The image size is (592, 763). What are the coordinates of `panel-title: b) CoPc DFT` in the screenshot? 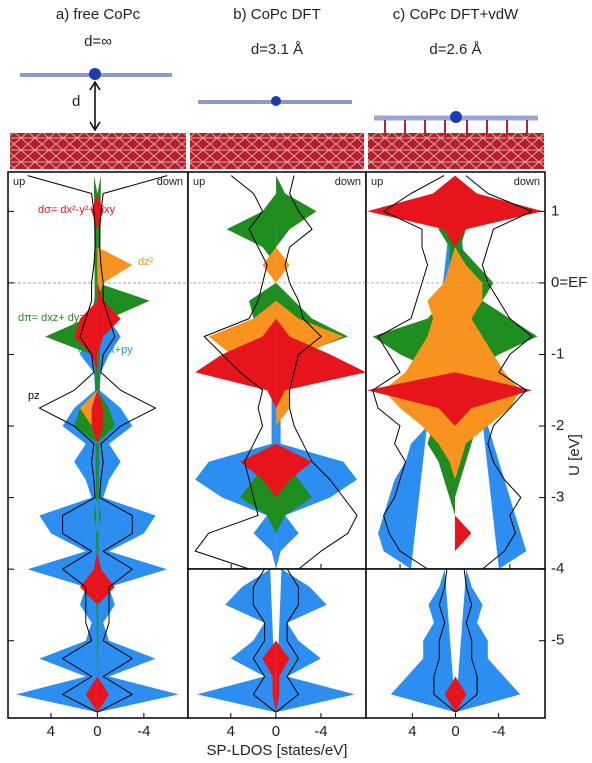 It's located at (277, 14).